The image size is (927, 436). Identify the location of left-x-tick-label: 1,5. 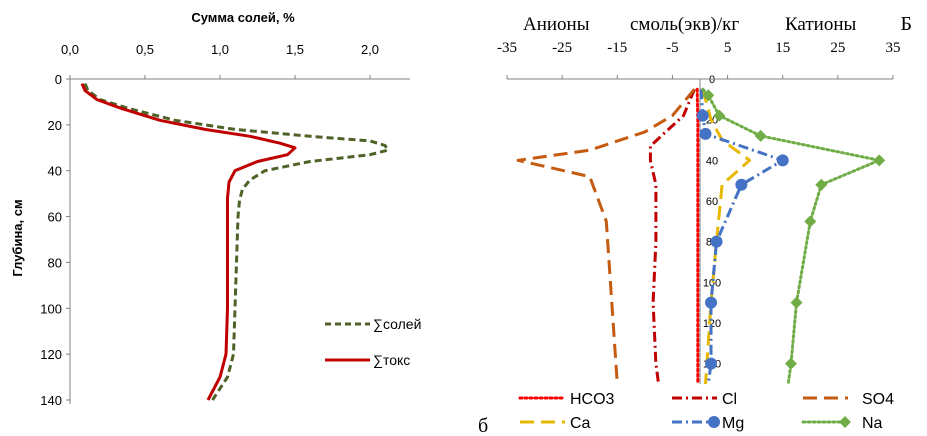
(295, 49).